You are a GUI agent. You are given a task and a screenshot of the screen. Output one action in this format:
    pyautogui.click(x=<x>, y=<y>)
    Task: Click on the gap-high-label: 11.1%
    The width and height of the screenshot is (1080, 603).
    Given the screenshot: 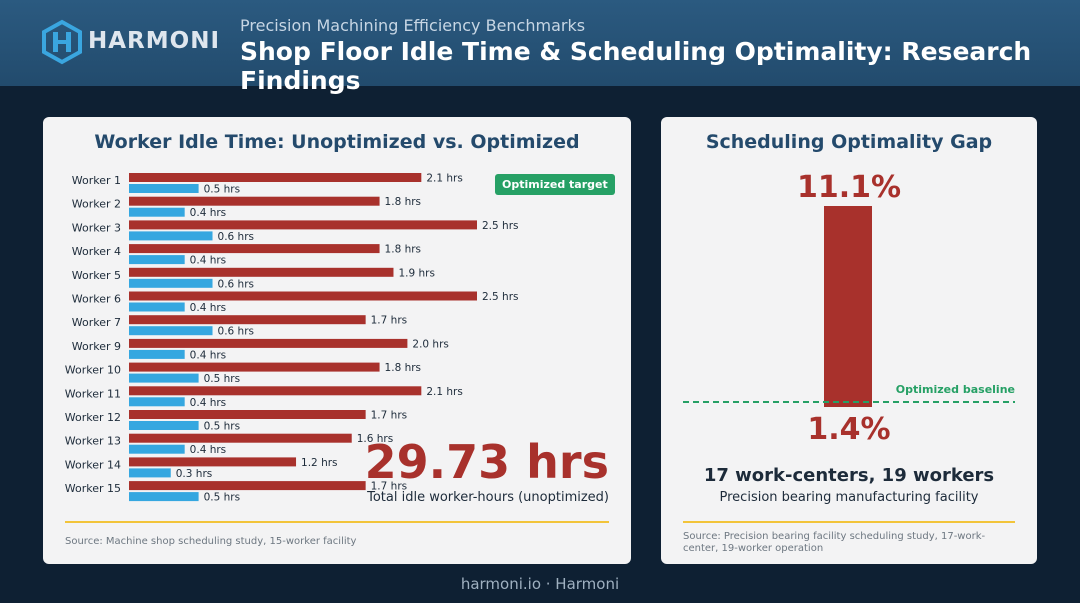 What is the action you would take?
    pyautogui.click(x=849, y=187)
    